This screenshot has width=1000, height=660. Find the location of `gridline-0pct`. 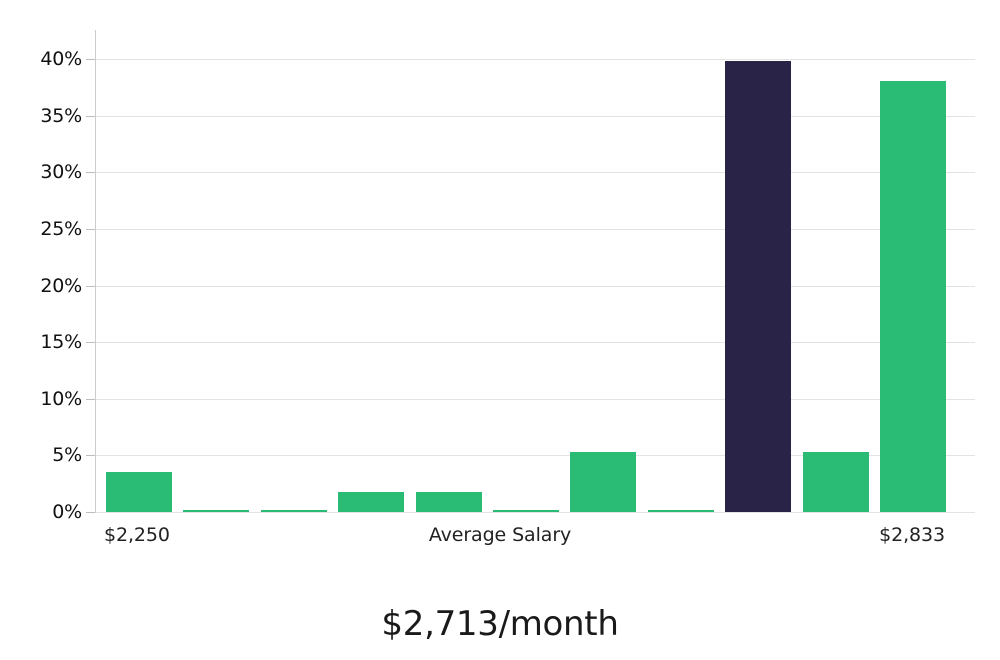

gridline-0pct is located at coordinates (535, 512).